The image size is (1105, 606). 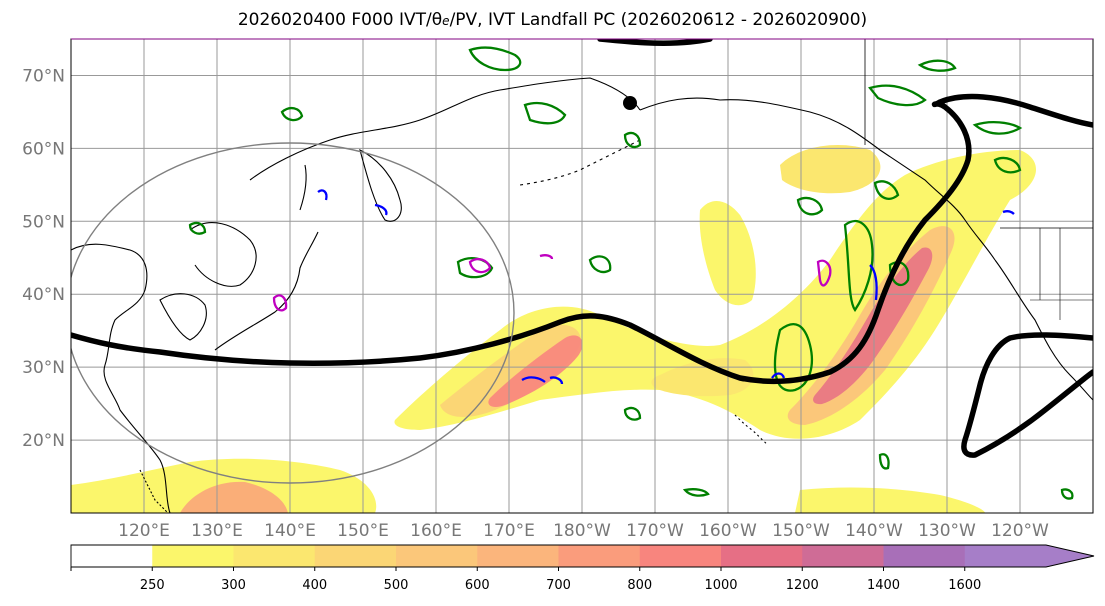 I want to click on lon-label: 170°W, so click(x=655, y=531).